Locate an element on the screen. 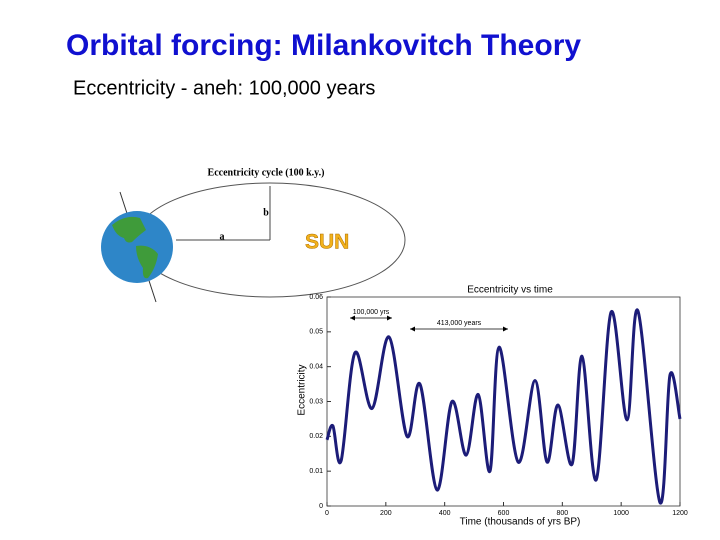 This screenshot has height=540, width=720. x-tick-label: 400 is located at coordinates (445, 513).